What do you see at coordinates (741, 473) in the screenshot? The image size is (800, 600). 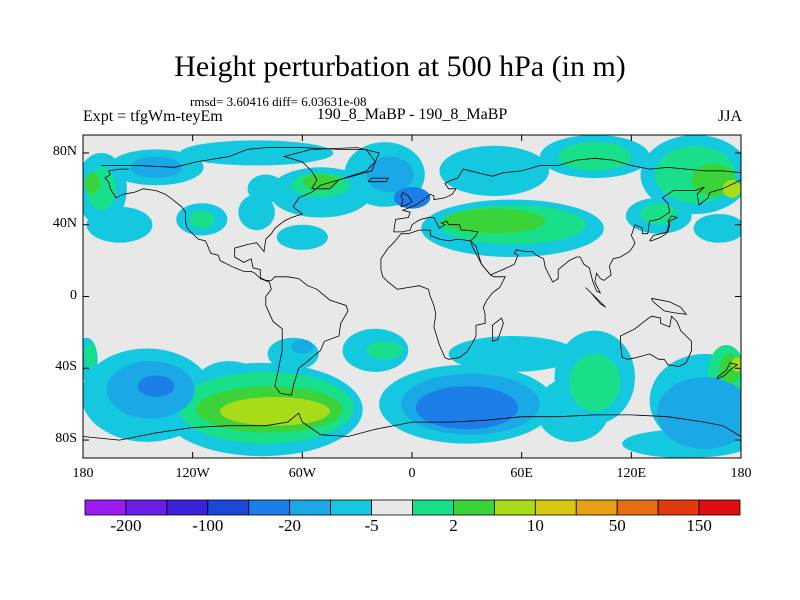 I see `x-tick-label-6: 180` at bounding box center [741, 473].